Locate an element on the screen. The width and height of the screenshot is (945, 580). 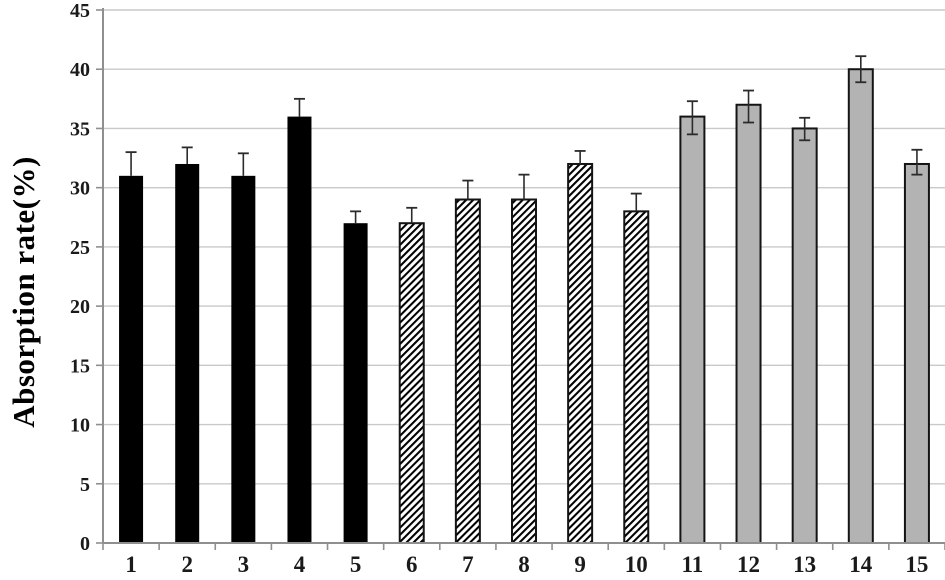
x-category-label-2: 2 is located at coordinates (187, 563).